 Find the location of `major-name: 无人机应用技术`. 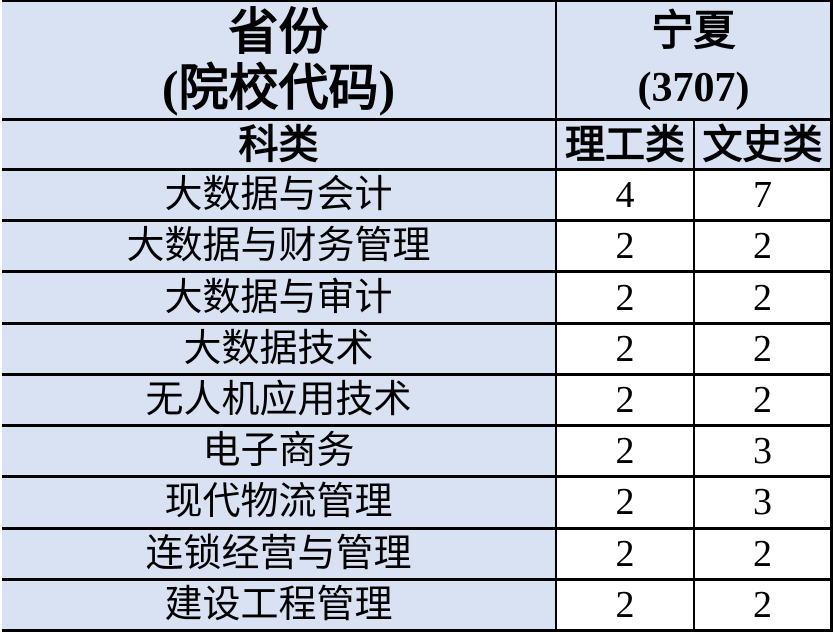

major-name: 无人机应用技术 is located at coordinates (278, 399).